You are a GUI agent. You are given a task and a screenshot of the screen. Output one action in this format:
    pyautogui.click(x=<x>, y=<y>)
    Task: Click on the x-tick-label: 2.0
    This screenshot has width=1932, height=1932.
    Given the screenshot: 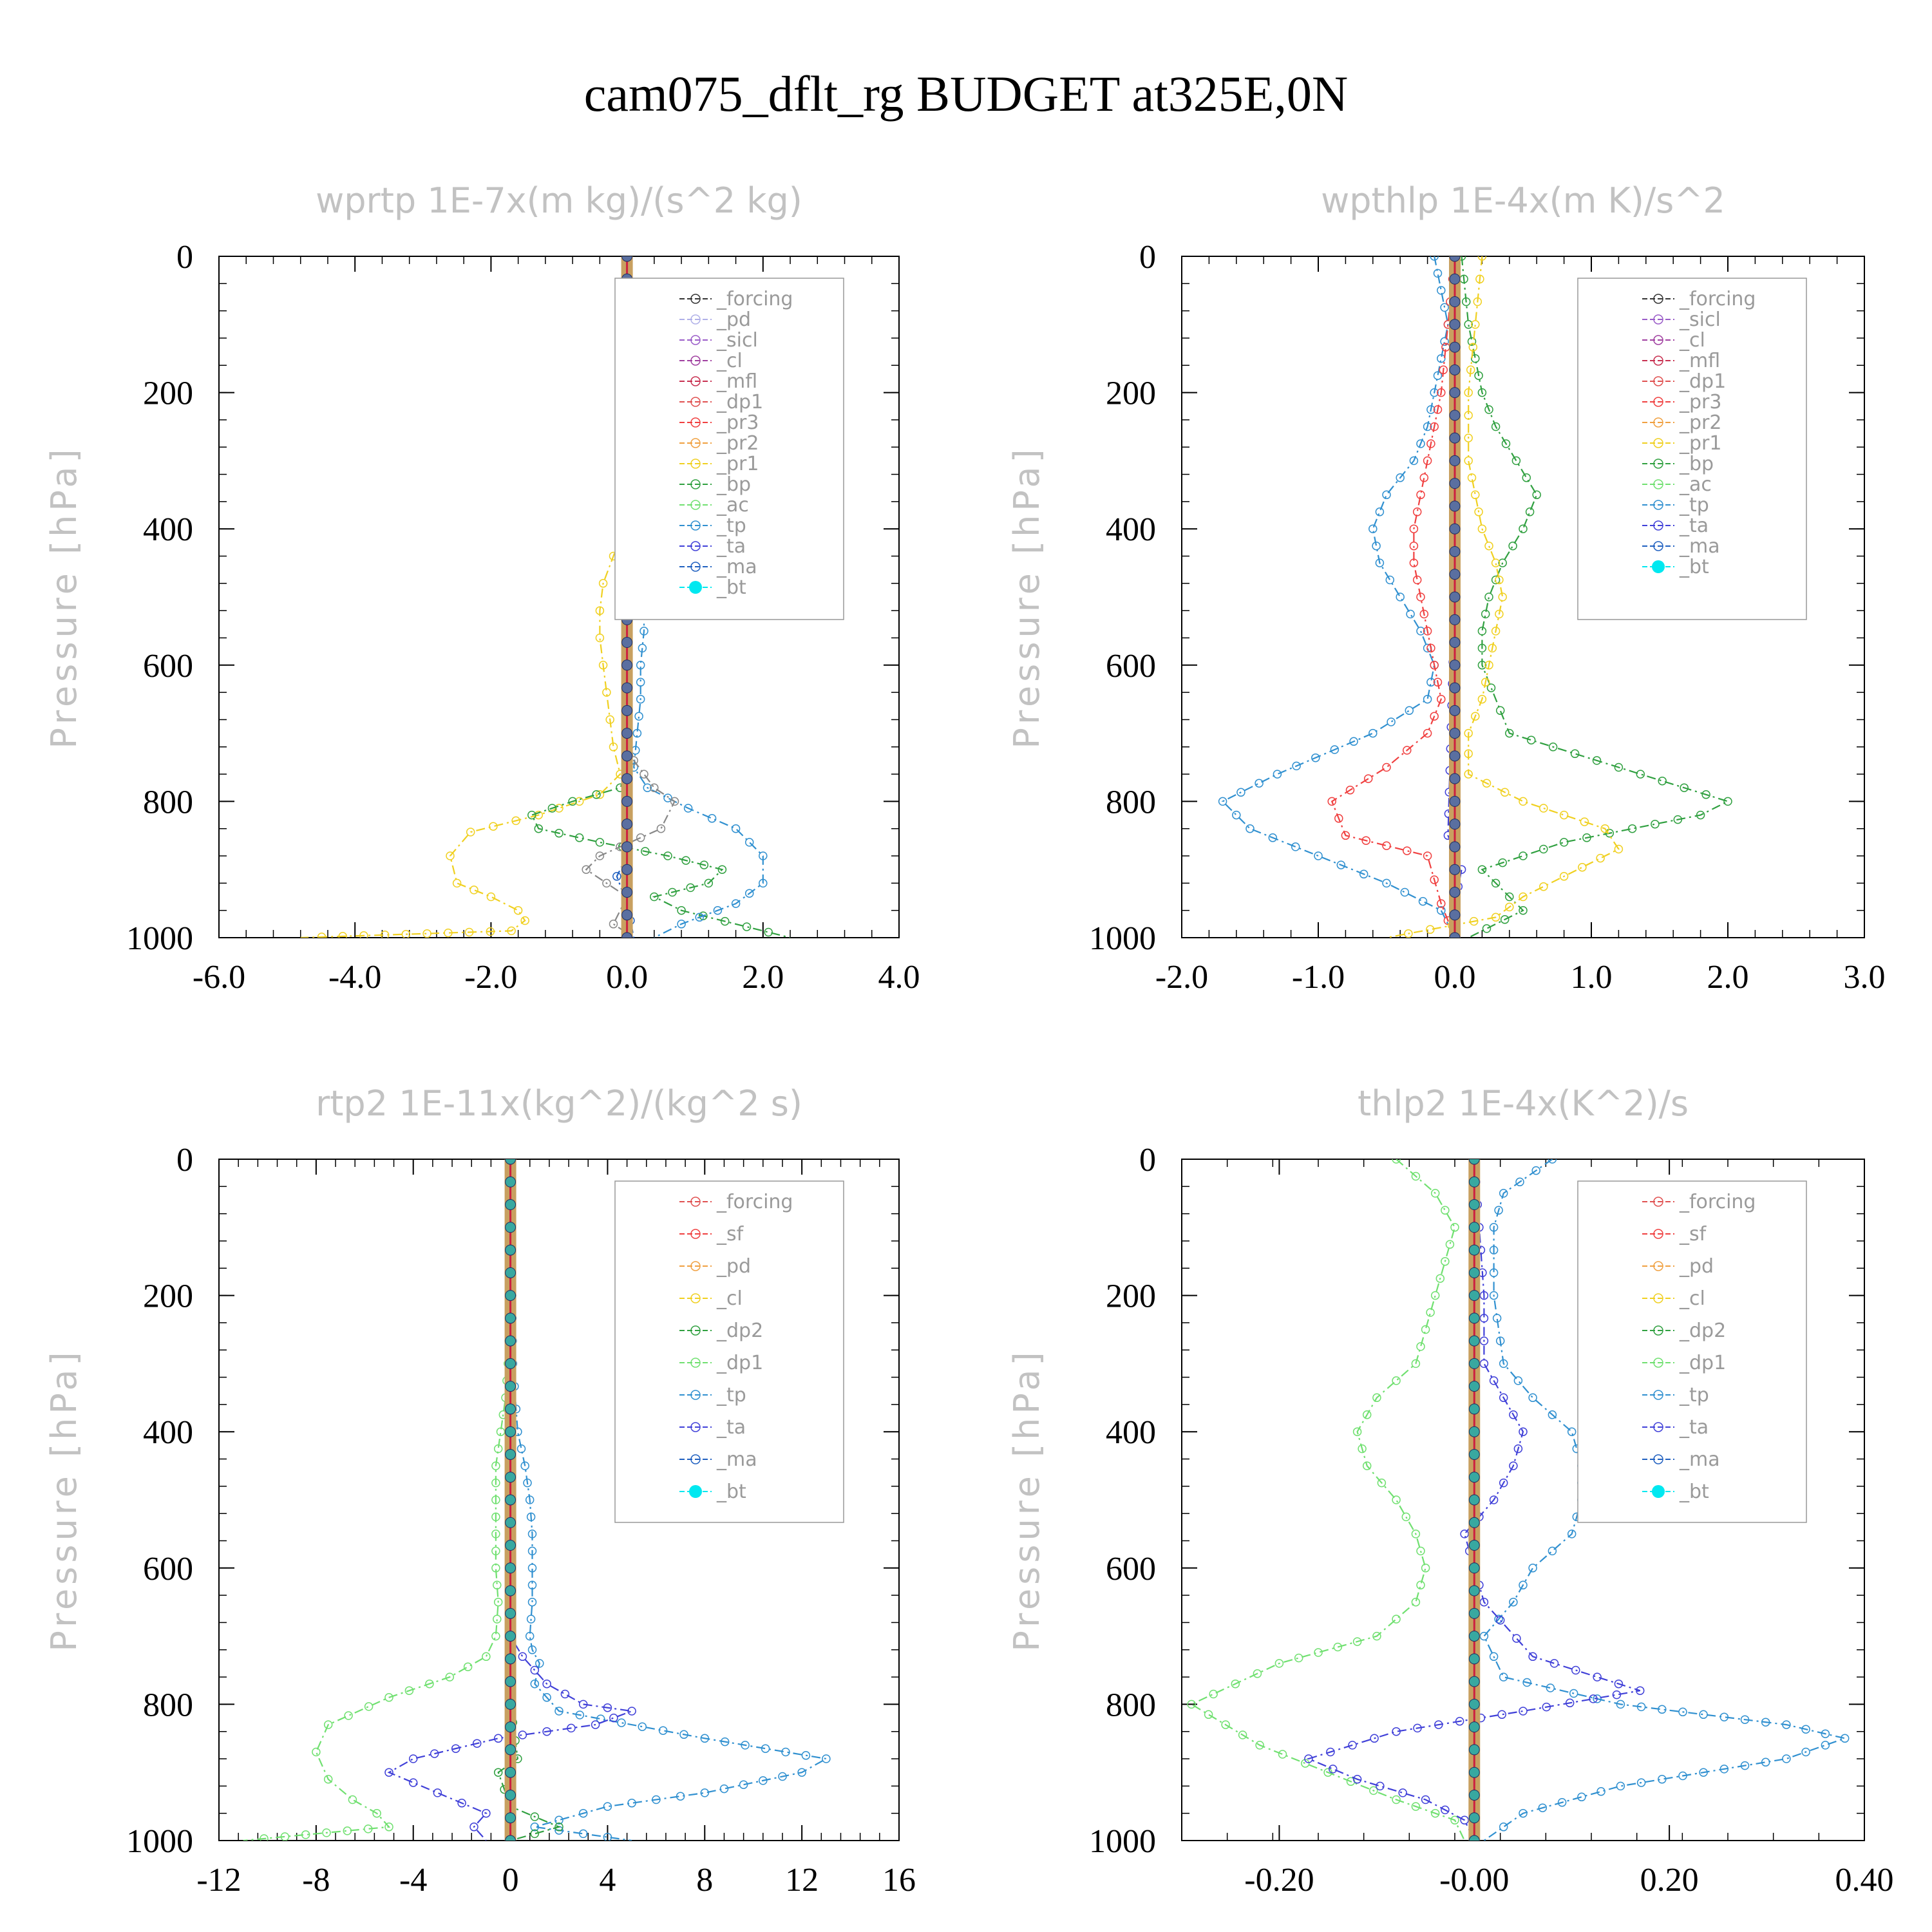 What is the action you would take?
    pyautogui.click(x=763, y=977)
    